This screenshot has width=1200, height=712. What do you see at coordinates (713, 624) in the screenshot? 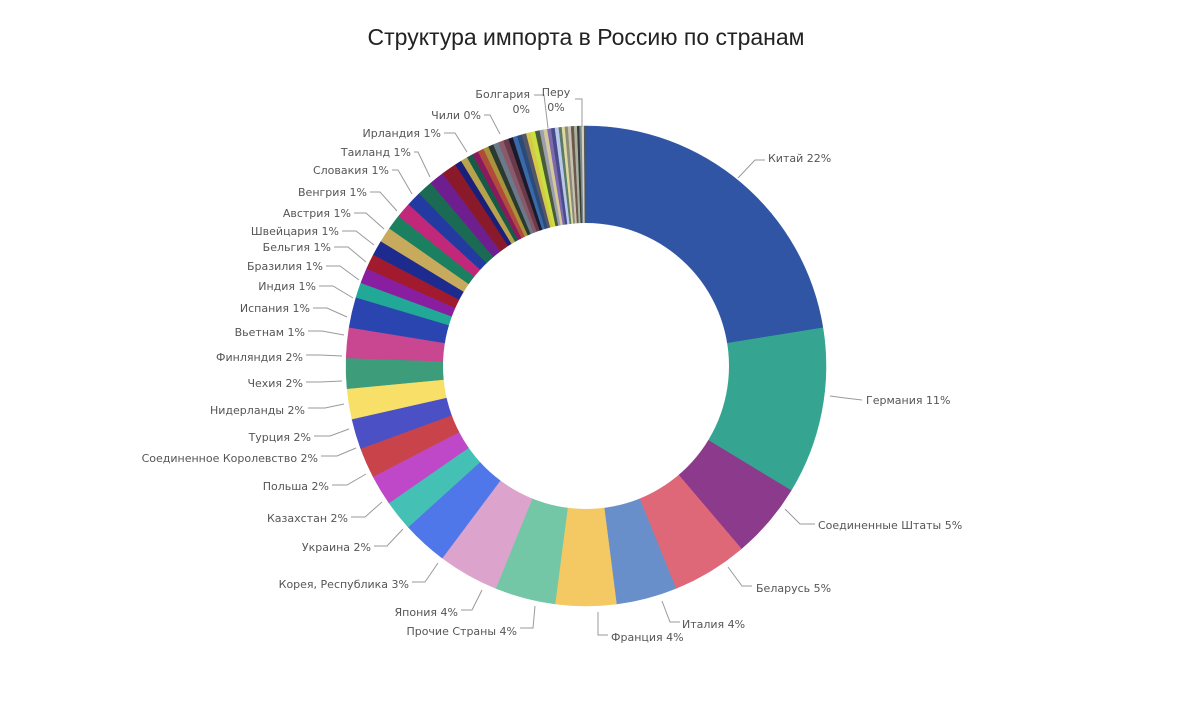
I see `slice-label: Италия 4%` at bounding box center [713, 624].